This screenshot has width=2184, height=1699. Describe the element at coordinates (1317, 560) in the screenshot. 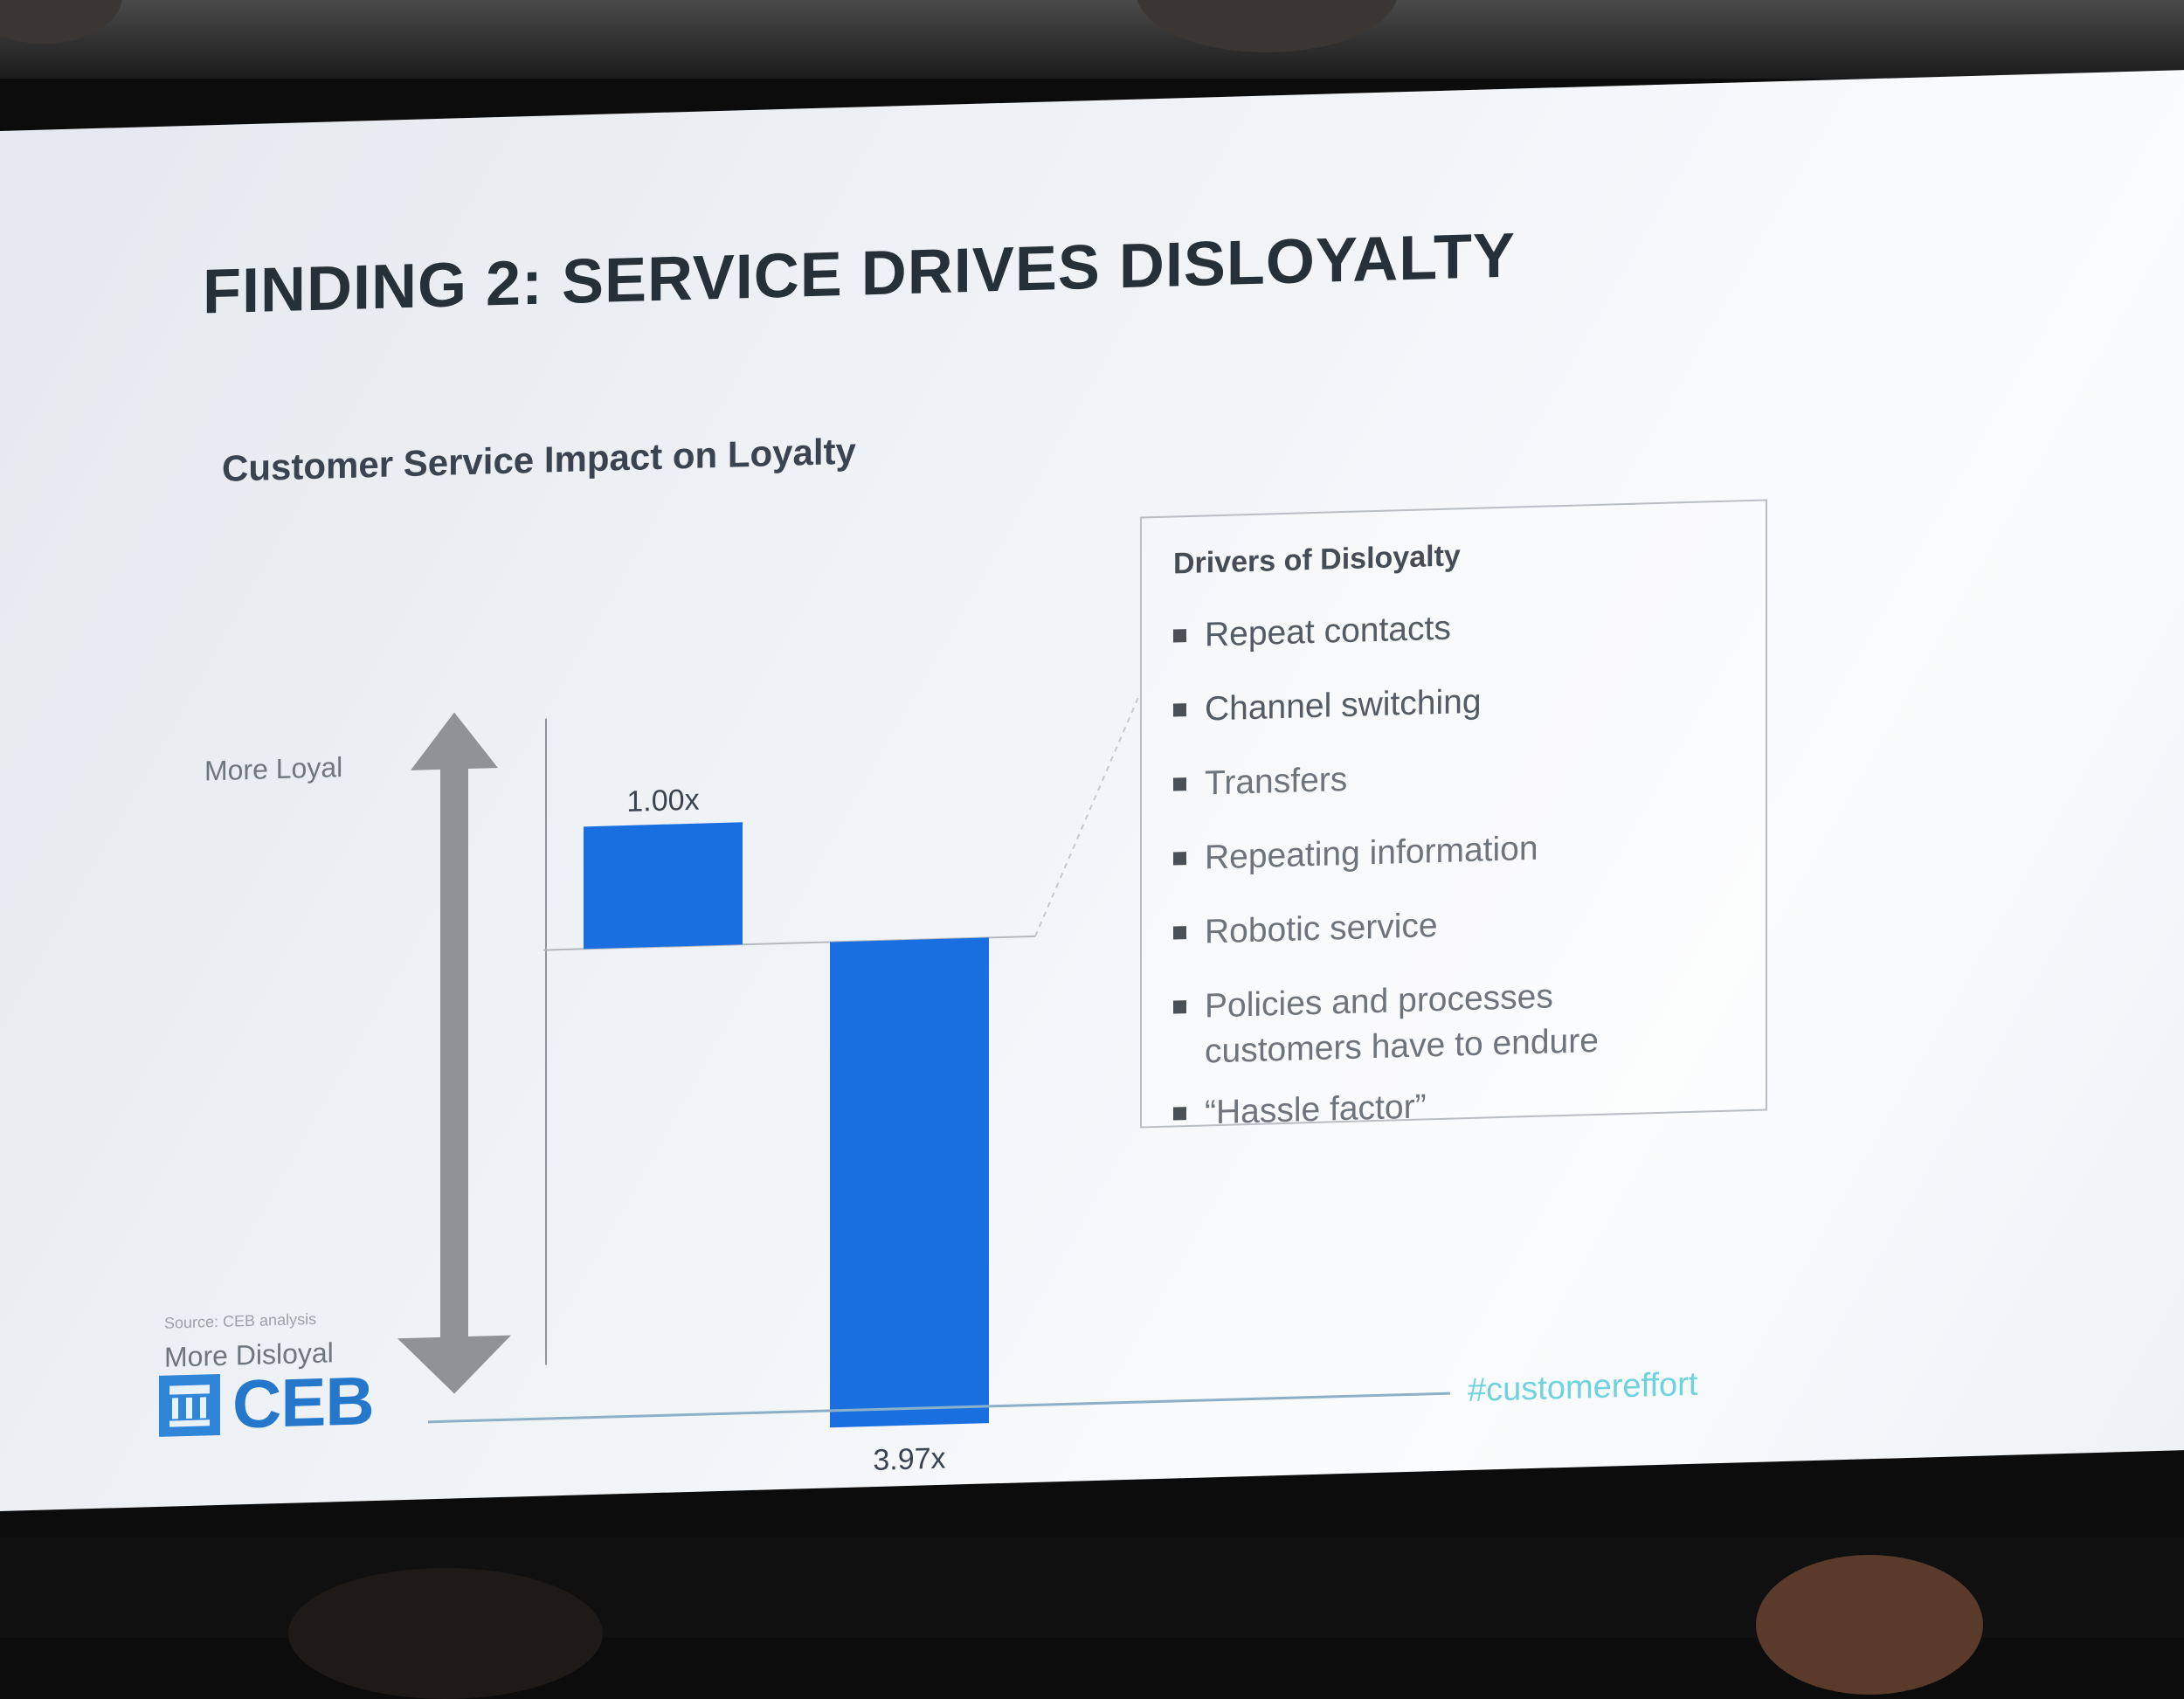

I see `drivers-heading: Drivers of Disloyalty` at that location.